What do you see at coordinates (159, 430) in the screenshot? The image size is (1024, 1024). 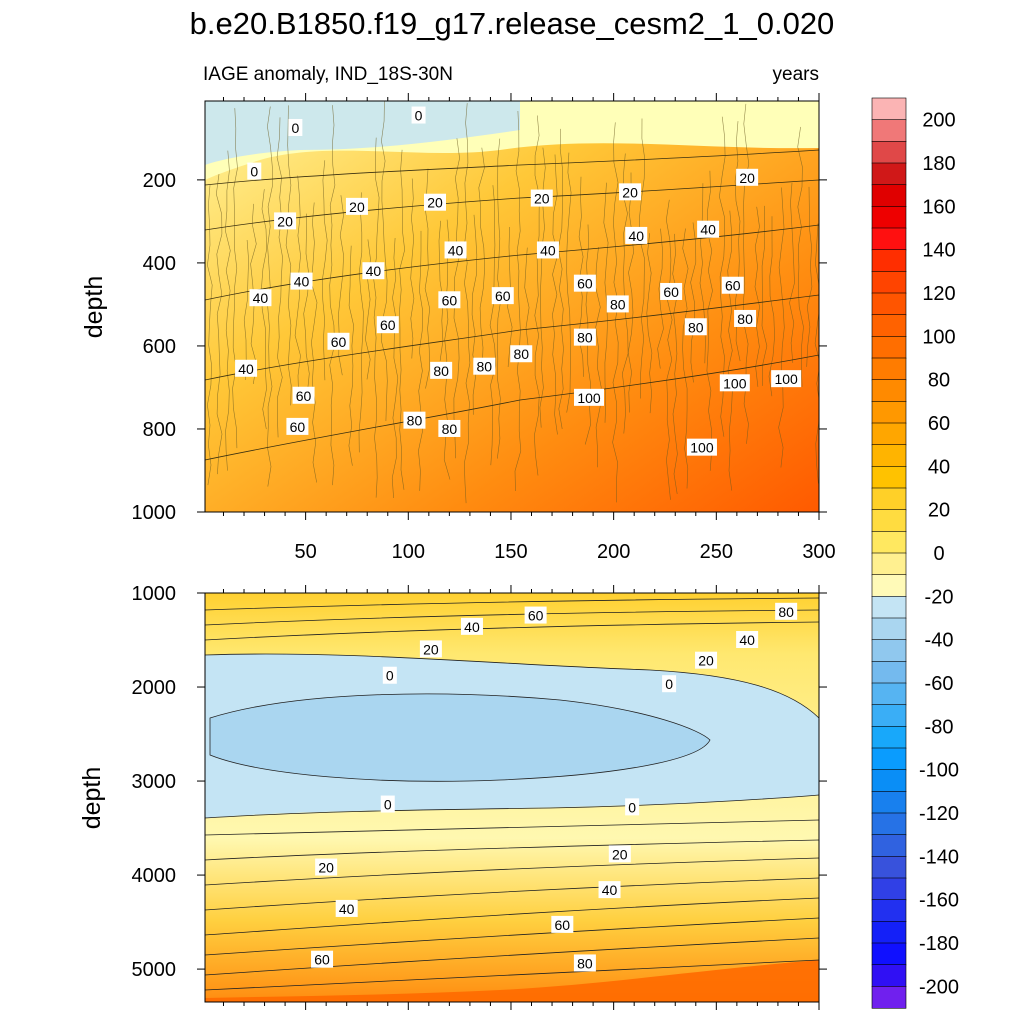 I see `y-tick-label: 800` at bounding box center [159, 430].